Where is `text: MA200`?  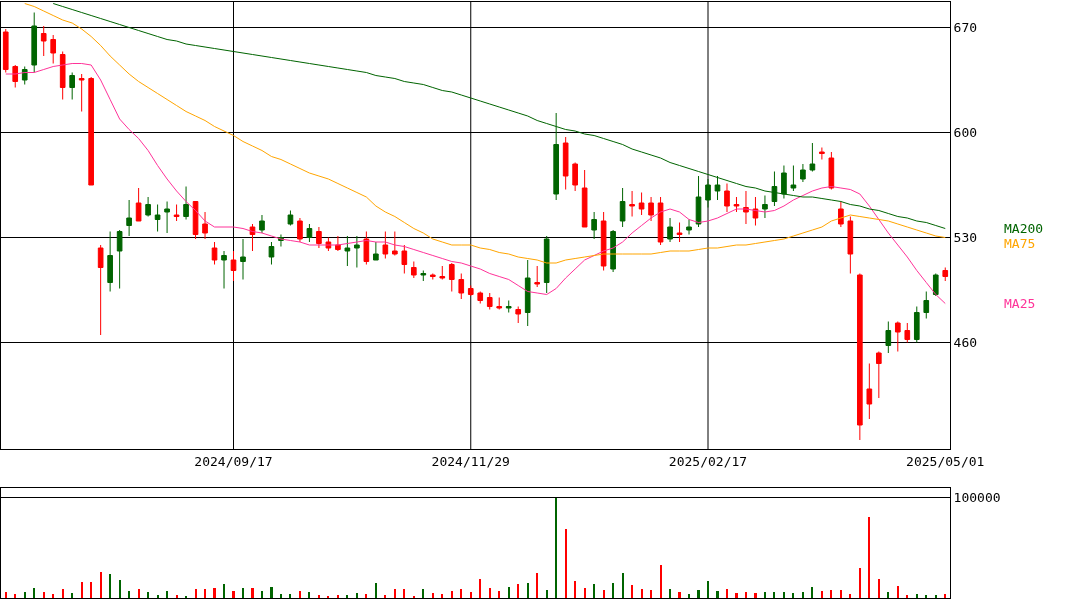 text: MA200 is located at coordinates (1024, 228).